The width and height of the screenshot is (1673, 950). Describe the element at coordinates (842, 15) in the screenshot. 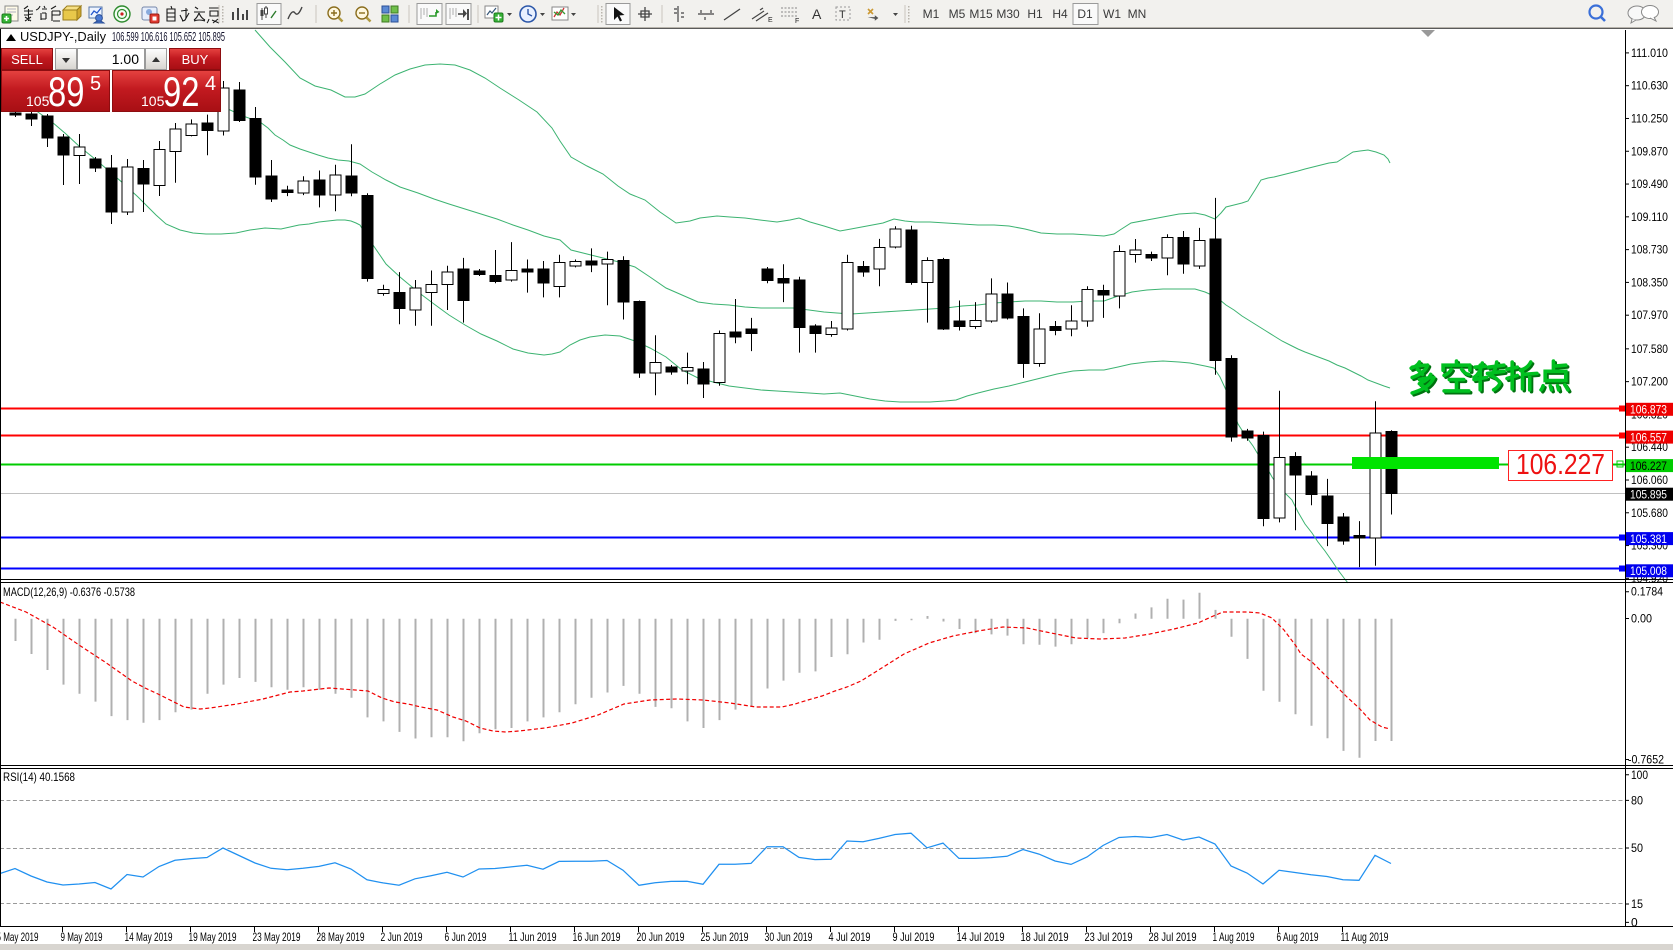

I see `svg-text: T` at that location.